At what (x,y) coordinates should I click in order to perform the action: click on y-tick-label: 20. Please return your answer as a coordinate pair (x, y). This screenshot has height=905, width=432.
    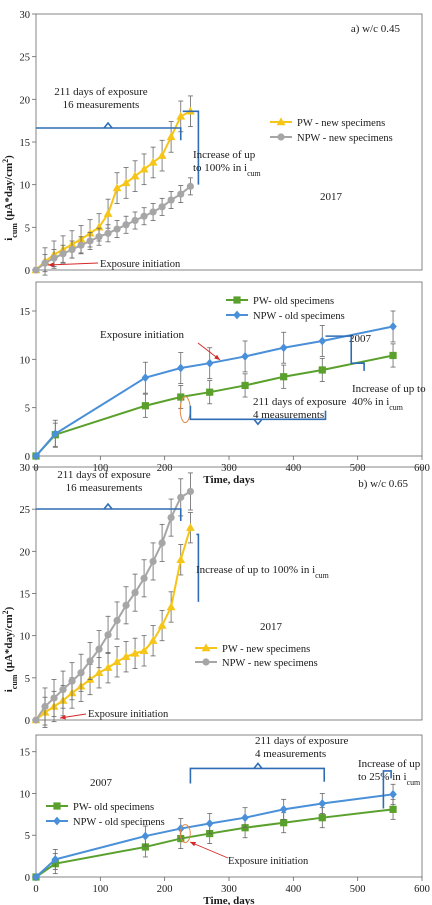
    Looking at the image, I should click on (25, 552).